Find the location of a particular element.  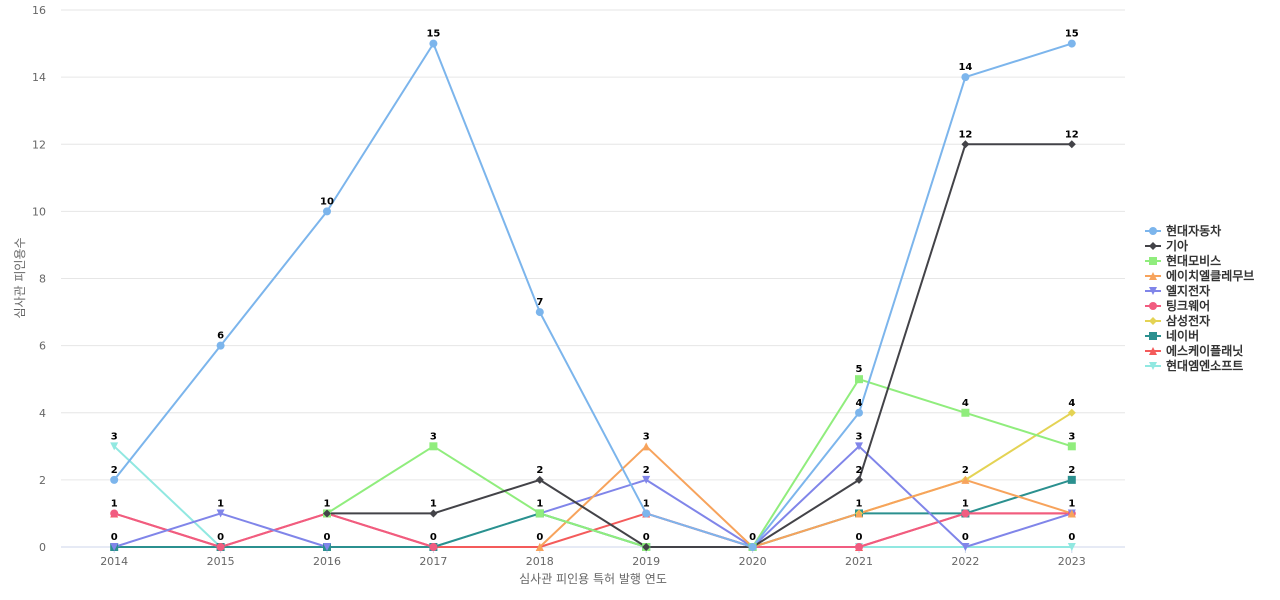

legend-item-9: 현대엠엔소프트 is located at coordinates (1194, 365).